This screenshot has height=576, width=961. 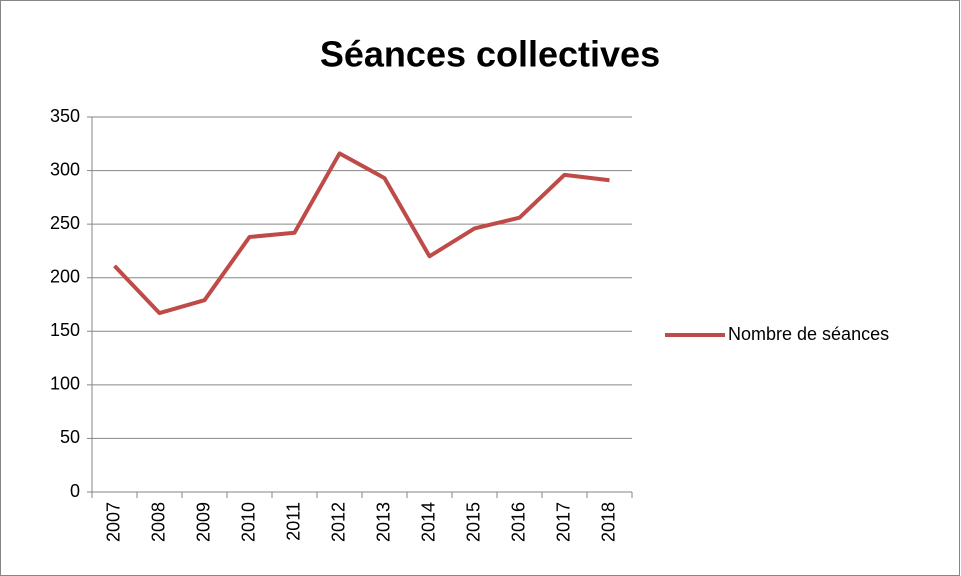 What do you see at coordinates (65, 276) in the screenshot?
I see `y-tick-label: 200` at bounding box center [65, 276].